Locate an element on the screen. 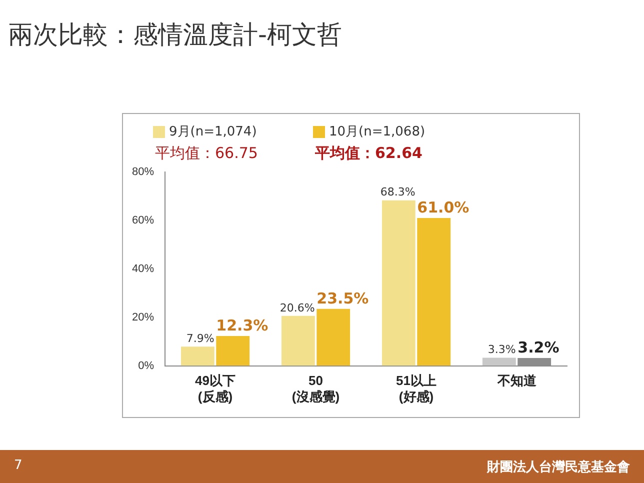 The width and height of the screenshot is (644, 483). y-tick-label: 60% is located at coordinates (143, 220).